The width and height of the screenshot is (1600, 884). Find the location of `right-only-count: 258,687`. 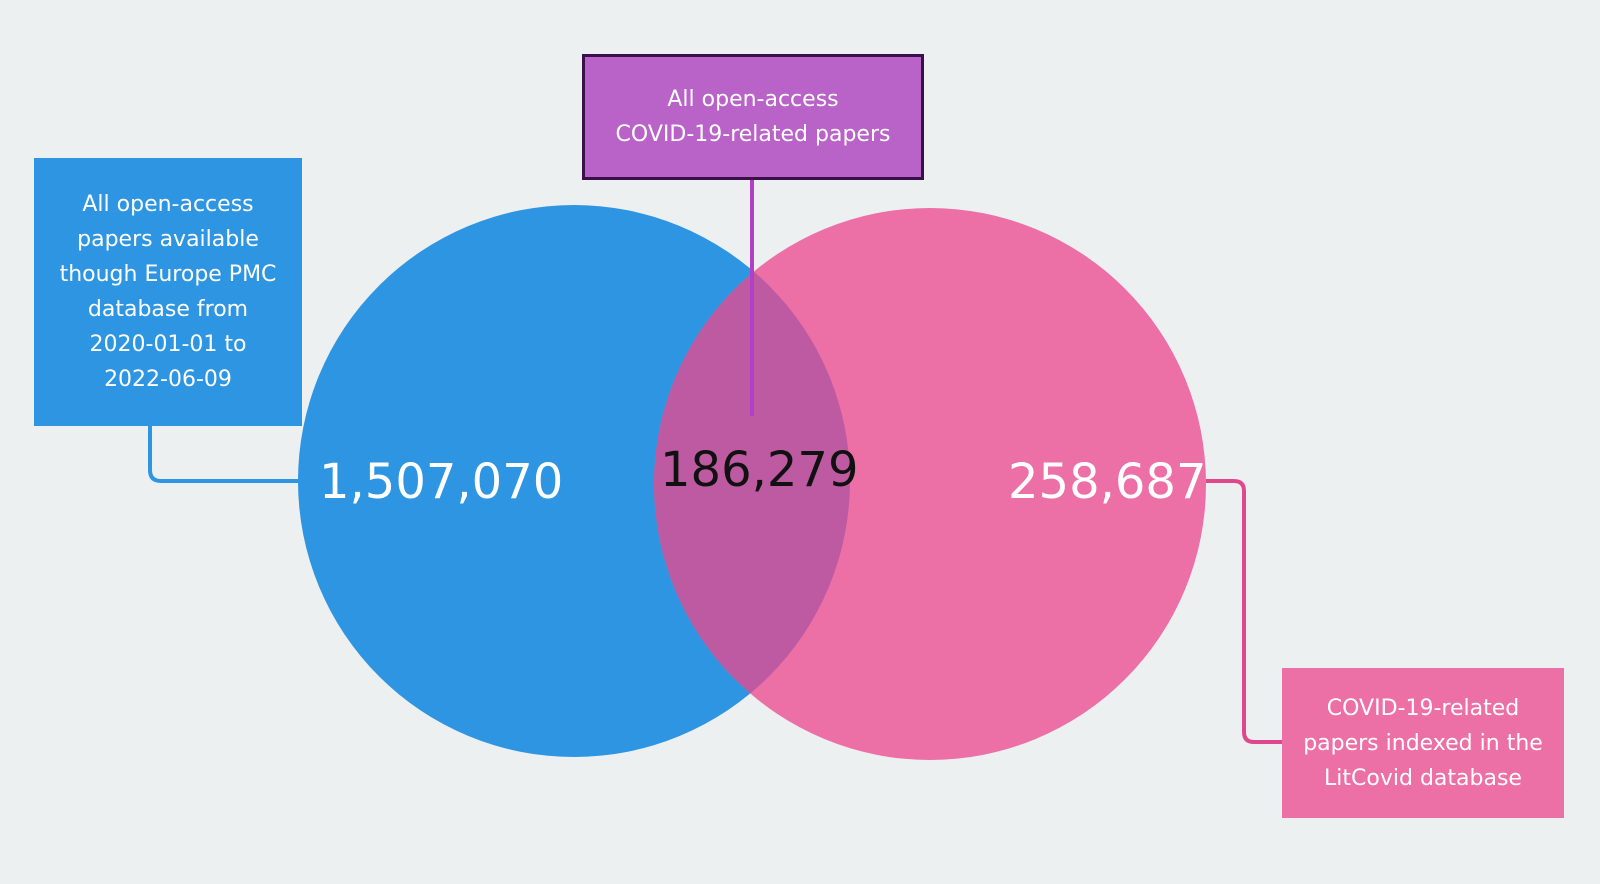

right-only-count: 258,687 is located at coordinates (1107, 482).